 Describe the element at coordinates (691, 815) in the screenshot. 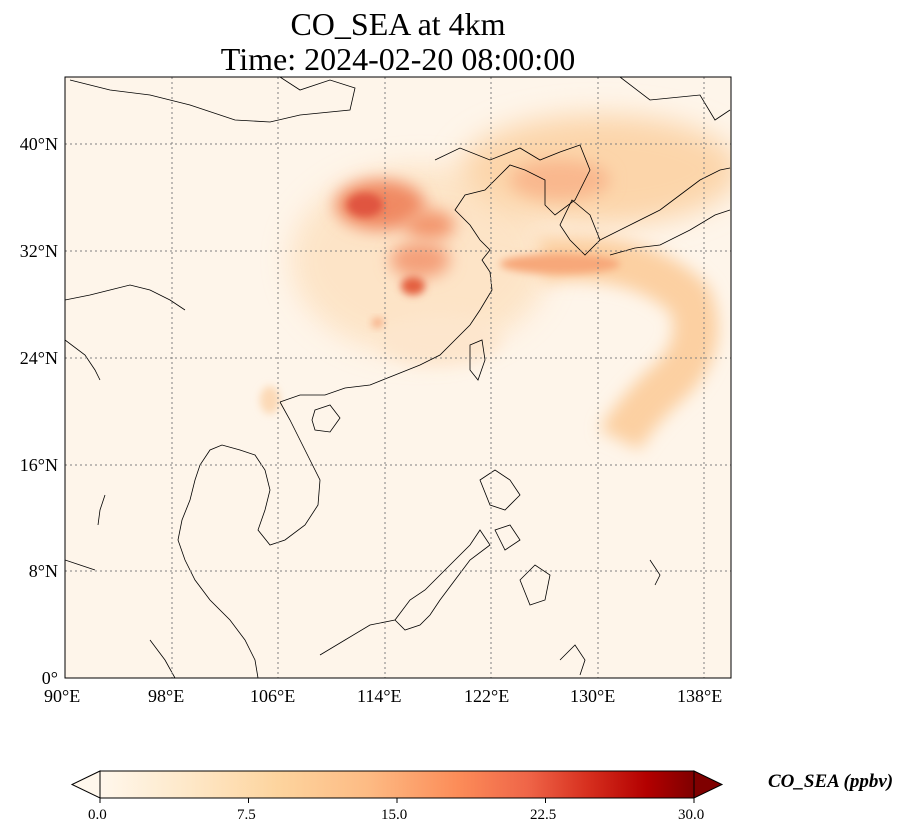

I see `colorbar-tick-label: 30.0` at that location.